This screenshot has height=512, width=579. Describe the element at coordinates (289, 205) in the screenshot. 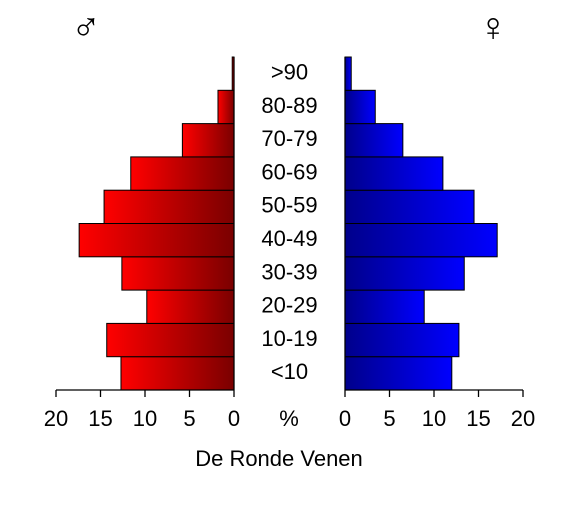

I see `category-label: 50-59` at that location.